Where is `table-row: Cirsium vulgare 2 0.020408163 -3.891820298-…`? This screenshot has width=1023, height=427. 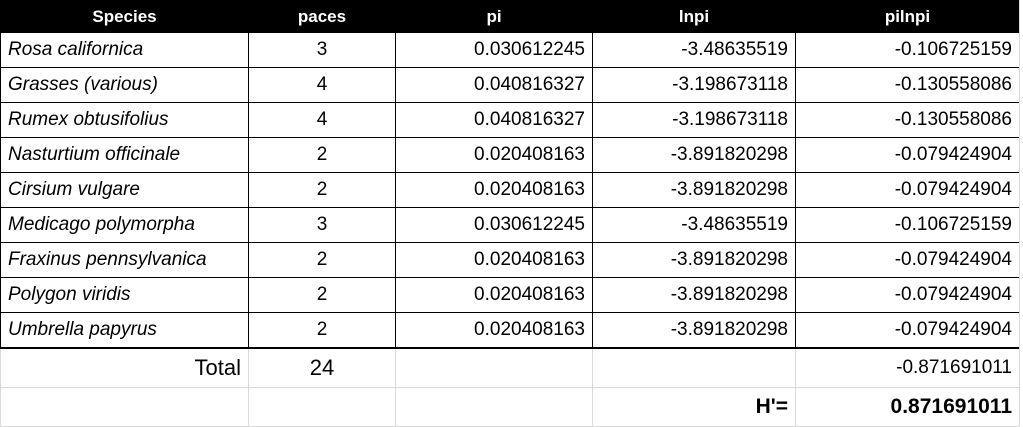 table-row: Cirsium vulgare 2 0.020408163 -3.891820298-… is located at coordinates (510, 190).